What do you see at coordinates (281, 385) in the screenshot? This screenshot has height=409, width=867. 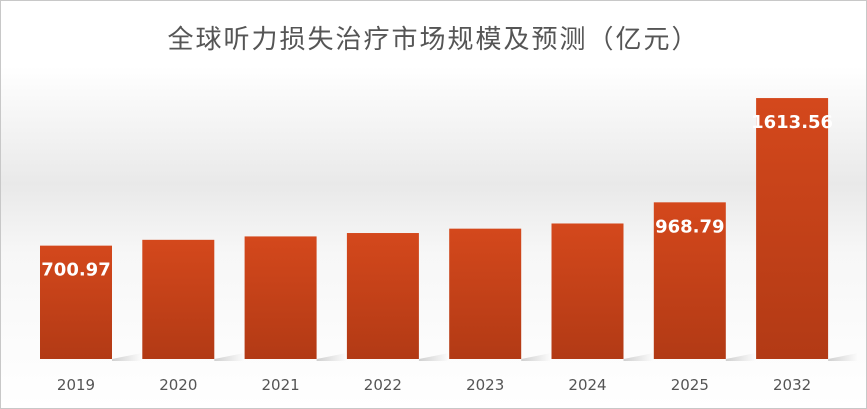 I see `x-tick-label-2021: 2021` at bounding box center [281, 385].